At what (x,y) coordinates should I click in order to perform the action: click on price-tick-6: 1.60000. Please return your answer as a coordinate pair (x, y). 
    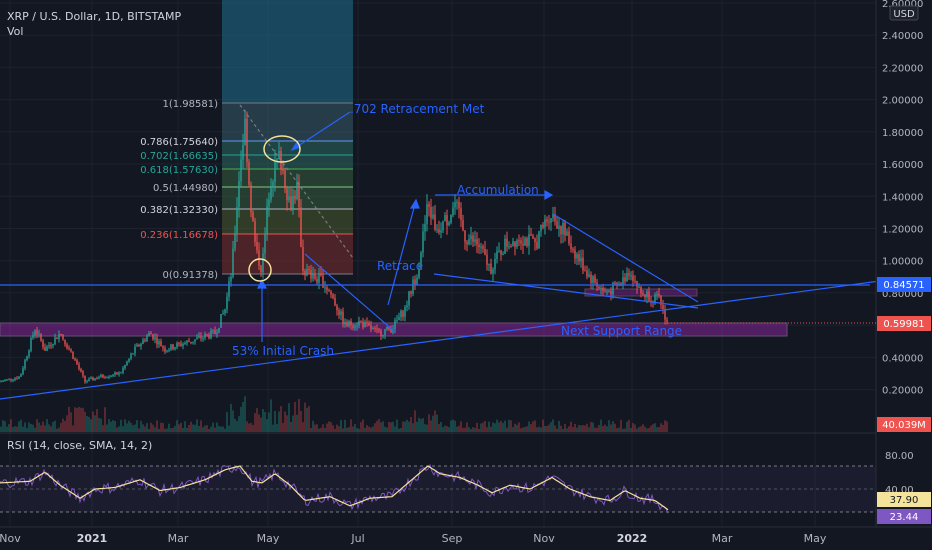
    Looking at the image, I should click on (902, 165).